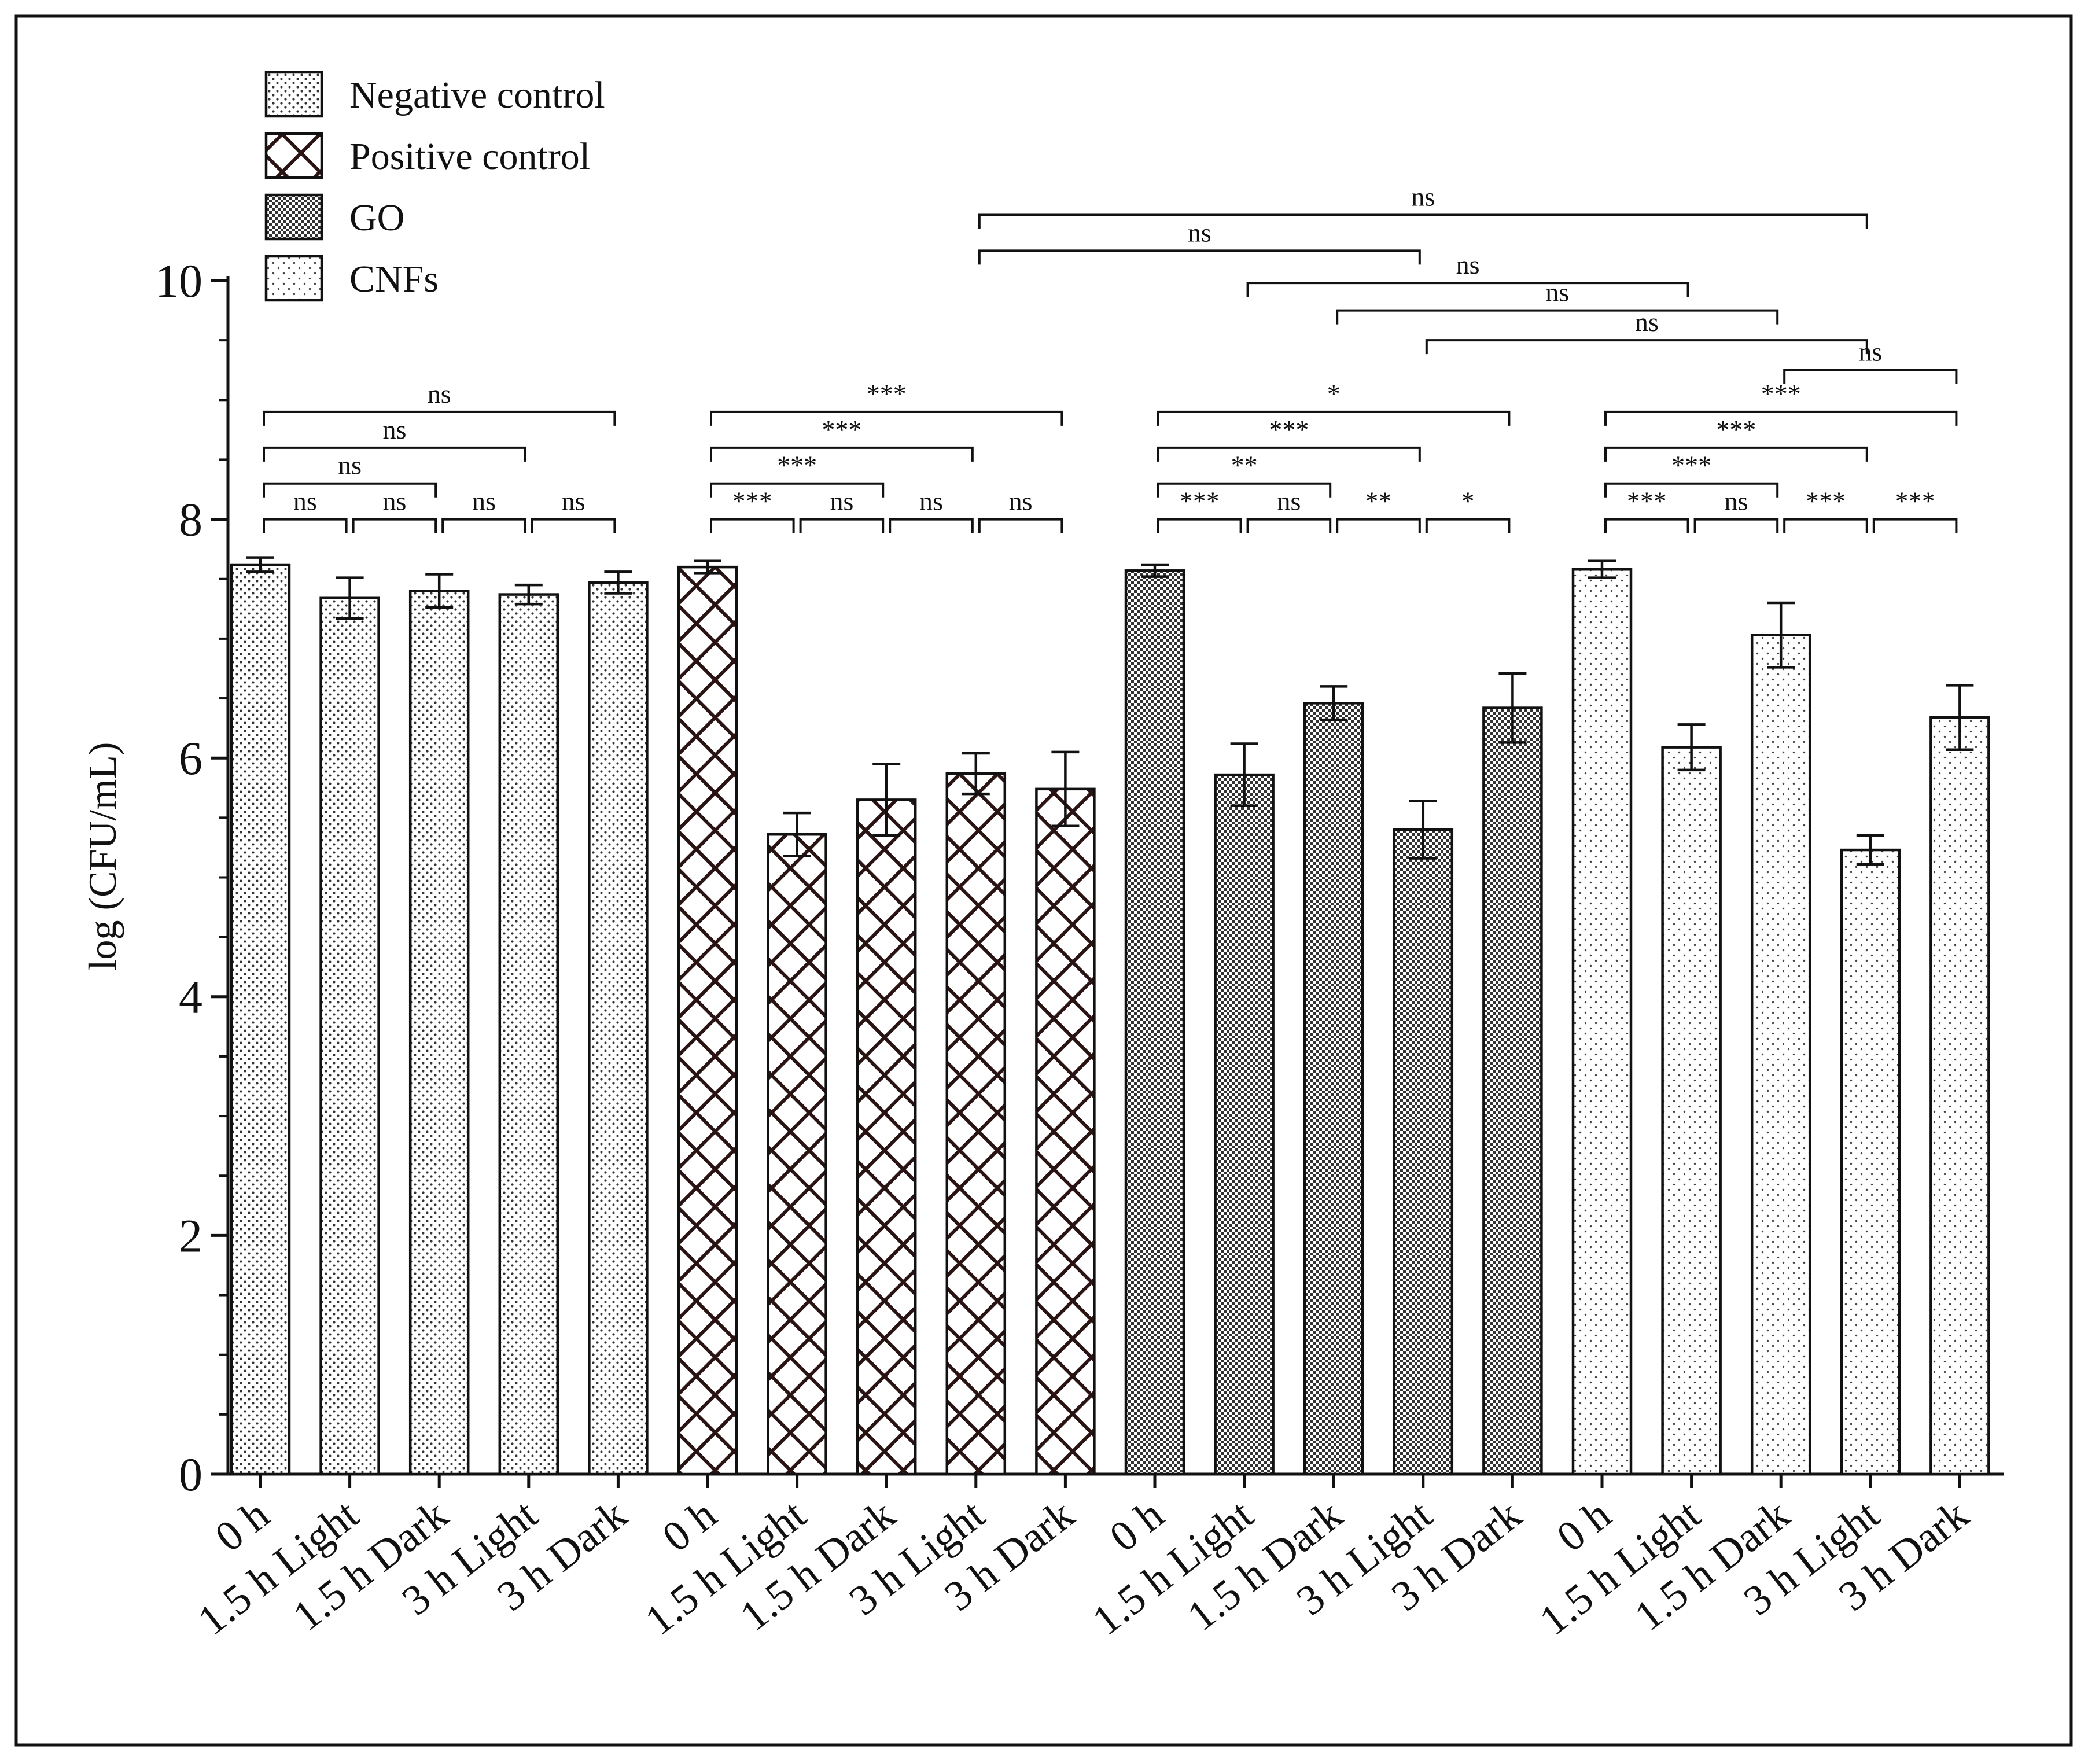 Image resolution: width=2088 pixels, height=1764 pixels. What do you see at coordinates (190, 758) in the screenshot?
I see `y-tick-label: 6` at bounding box center [190, 758].